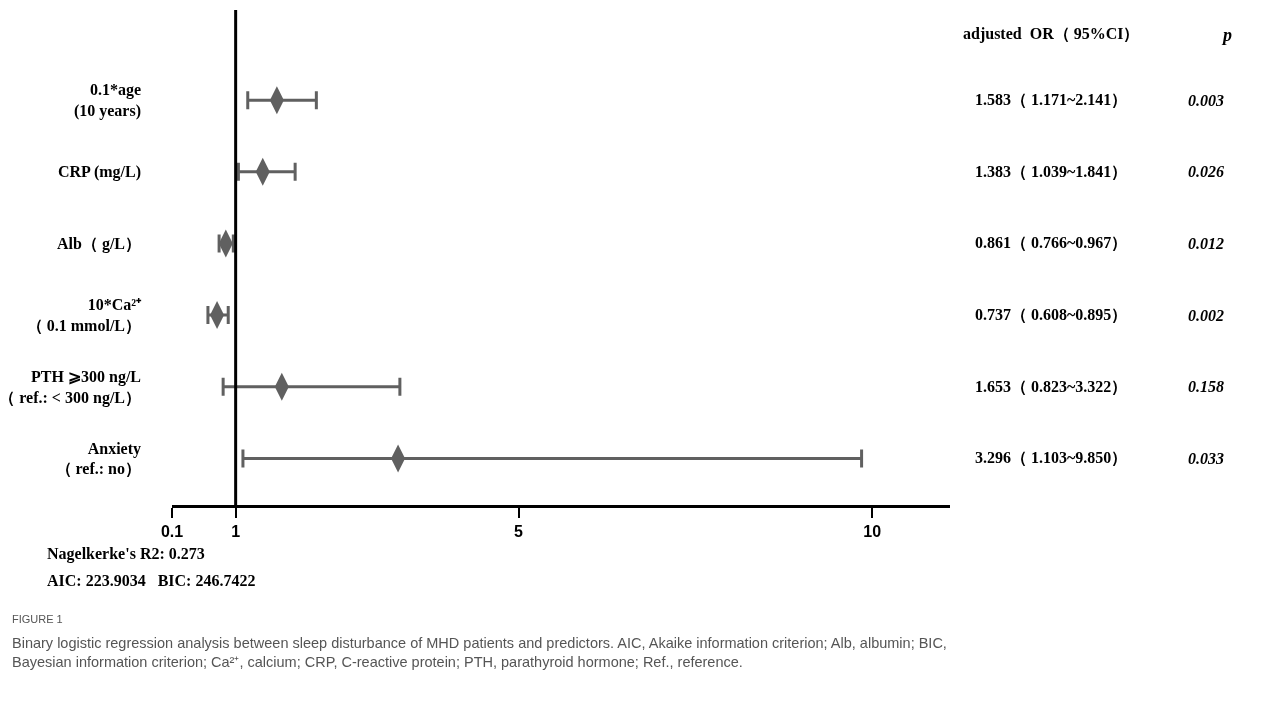  What do you see at coordinates (98, 459) in the screenshot?
I see `y-tick-label: Anxiety （ ref.: no）` at bounding box center [98, 459].